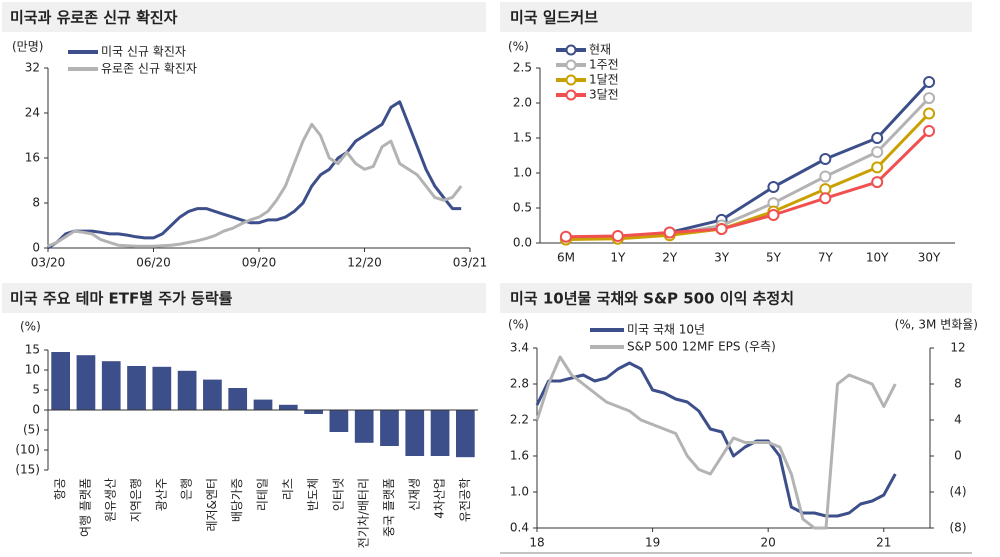  What do you see at coordinates (722, 258) in the screenshot?
I see `x-tick-label: 3Y` at bounding box center [722, 258].